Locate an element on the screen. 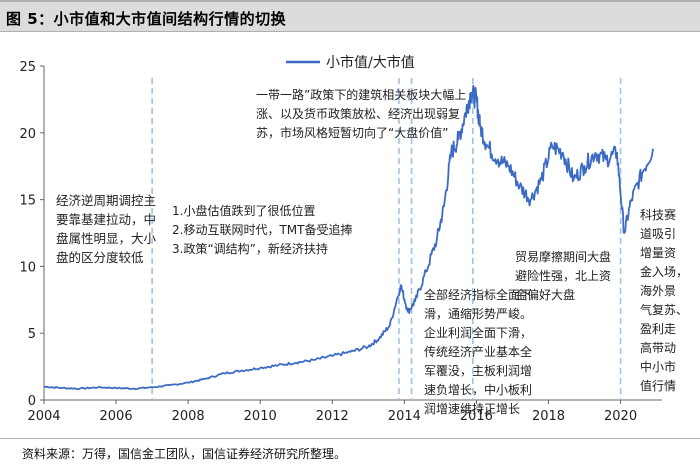  x-tick-label: 2008 is located at coordinates (188, 416).